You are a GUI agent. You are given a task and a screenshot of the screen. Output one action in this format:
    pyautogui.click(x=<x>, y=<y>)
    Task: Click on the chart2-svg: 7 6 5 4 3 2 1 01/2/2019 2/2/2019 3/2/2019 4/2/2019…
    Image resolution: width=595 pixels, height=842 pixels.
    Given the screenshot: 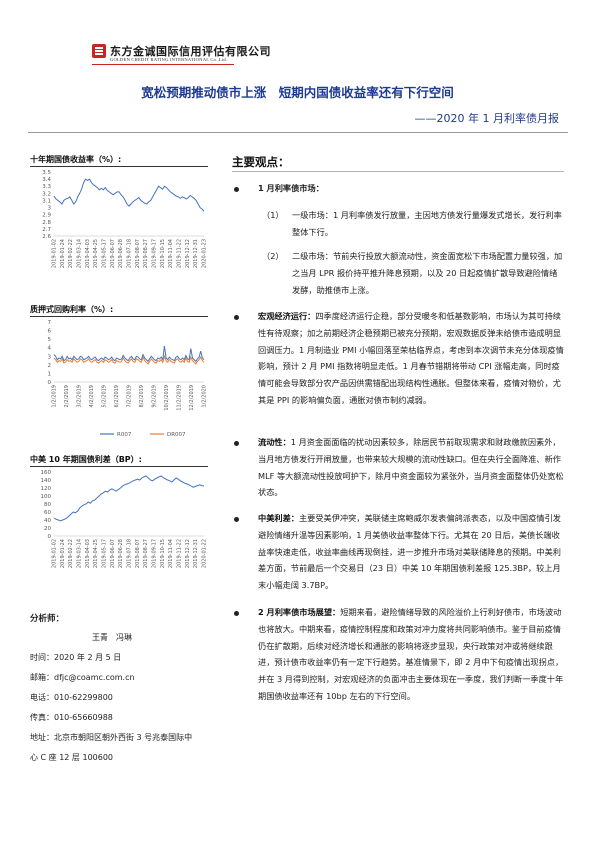 What is the action you would take?
    pyautogui.click(x=128, y=379)
    